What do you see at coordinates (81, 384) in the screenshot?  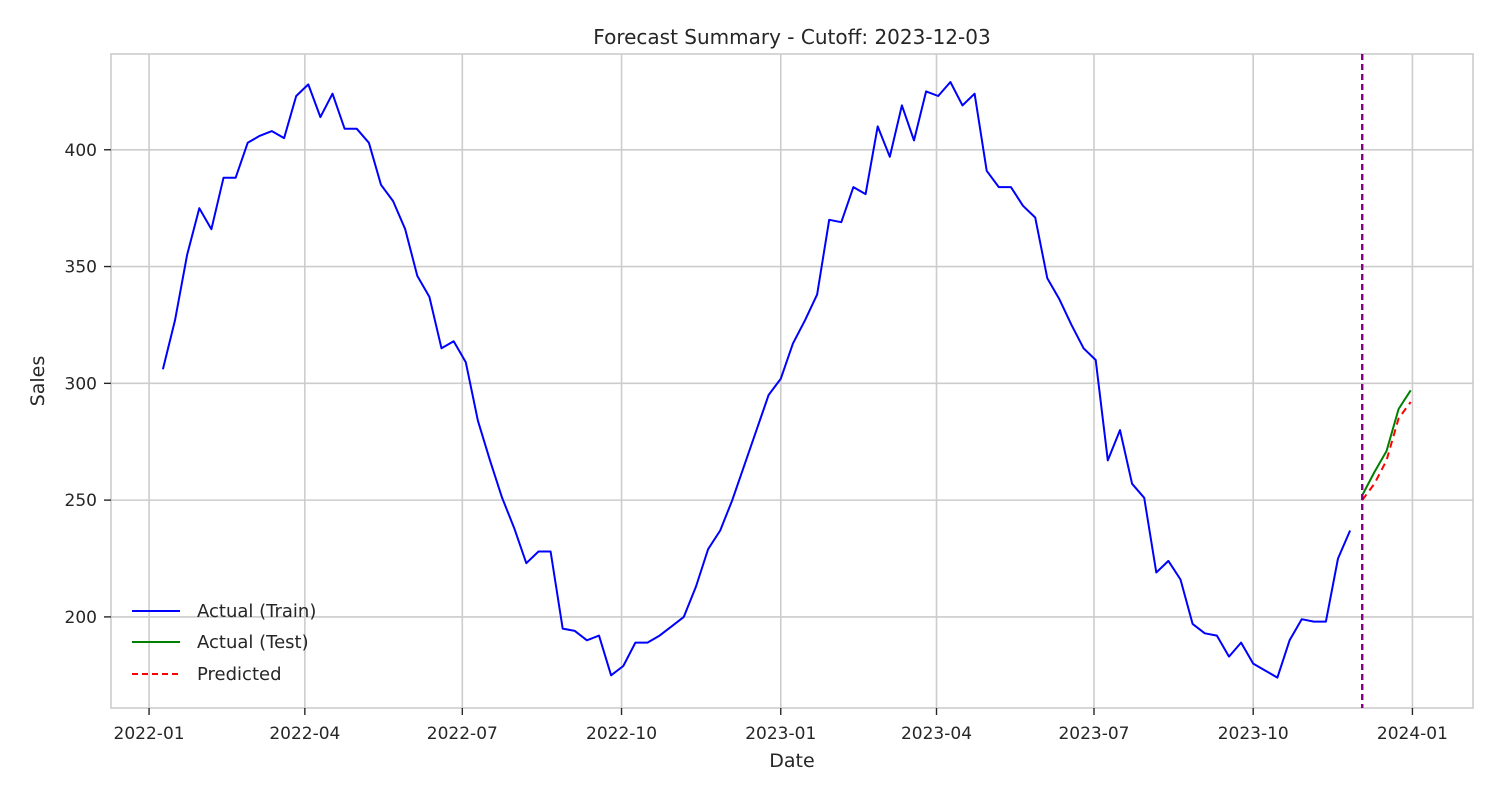 I see `y-tick-label: 300` at bounding box center [81, 384].